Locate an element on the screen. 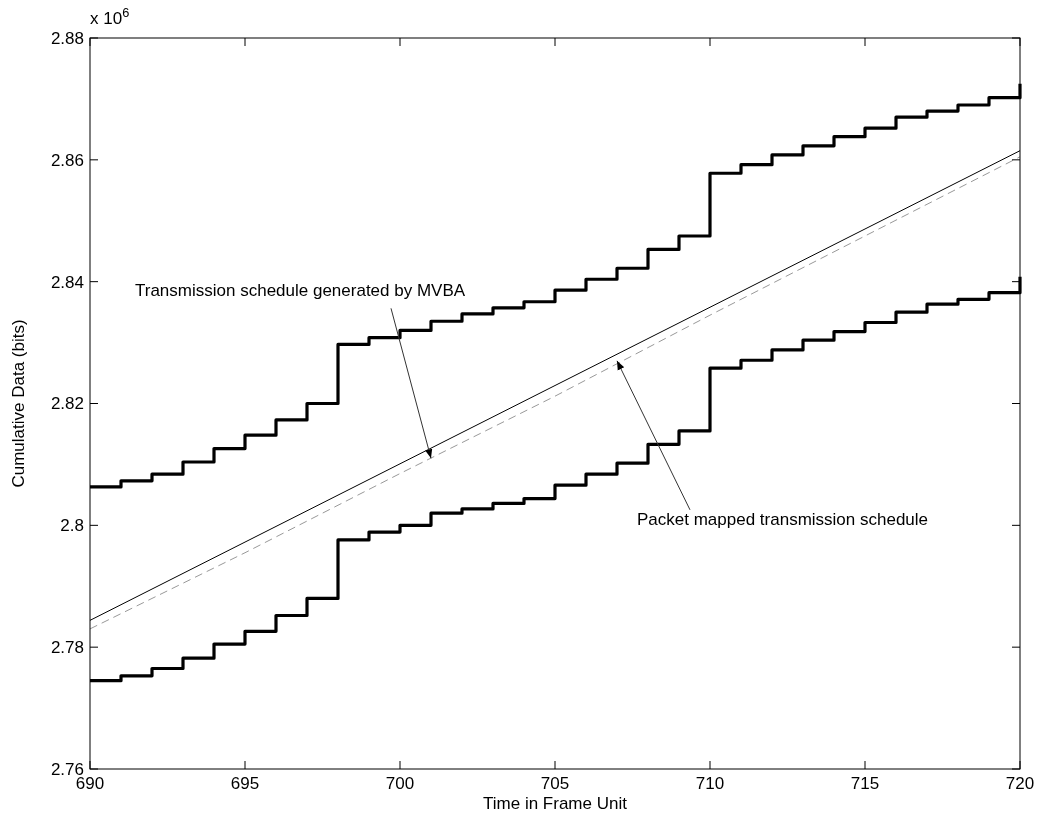 The height and width of the screenshot is (827, 1045). x-tick-label: 710 is located at coordinates (710, 783).